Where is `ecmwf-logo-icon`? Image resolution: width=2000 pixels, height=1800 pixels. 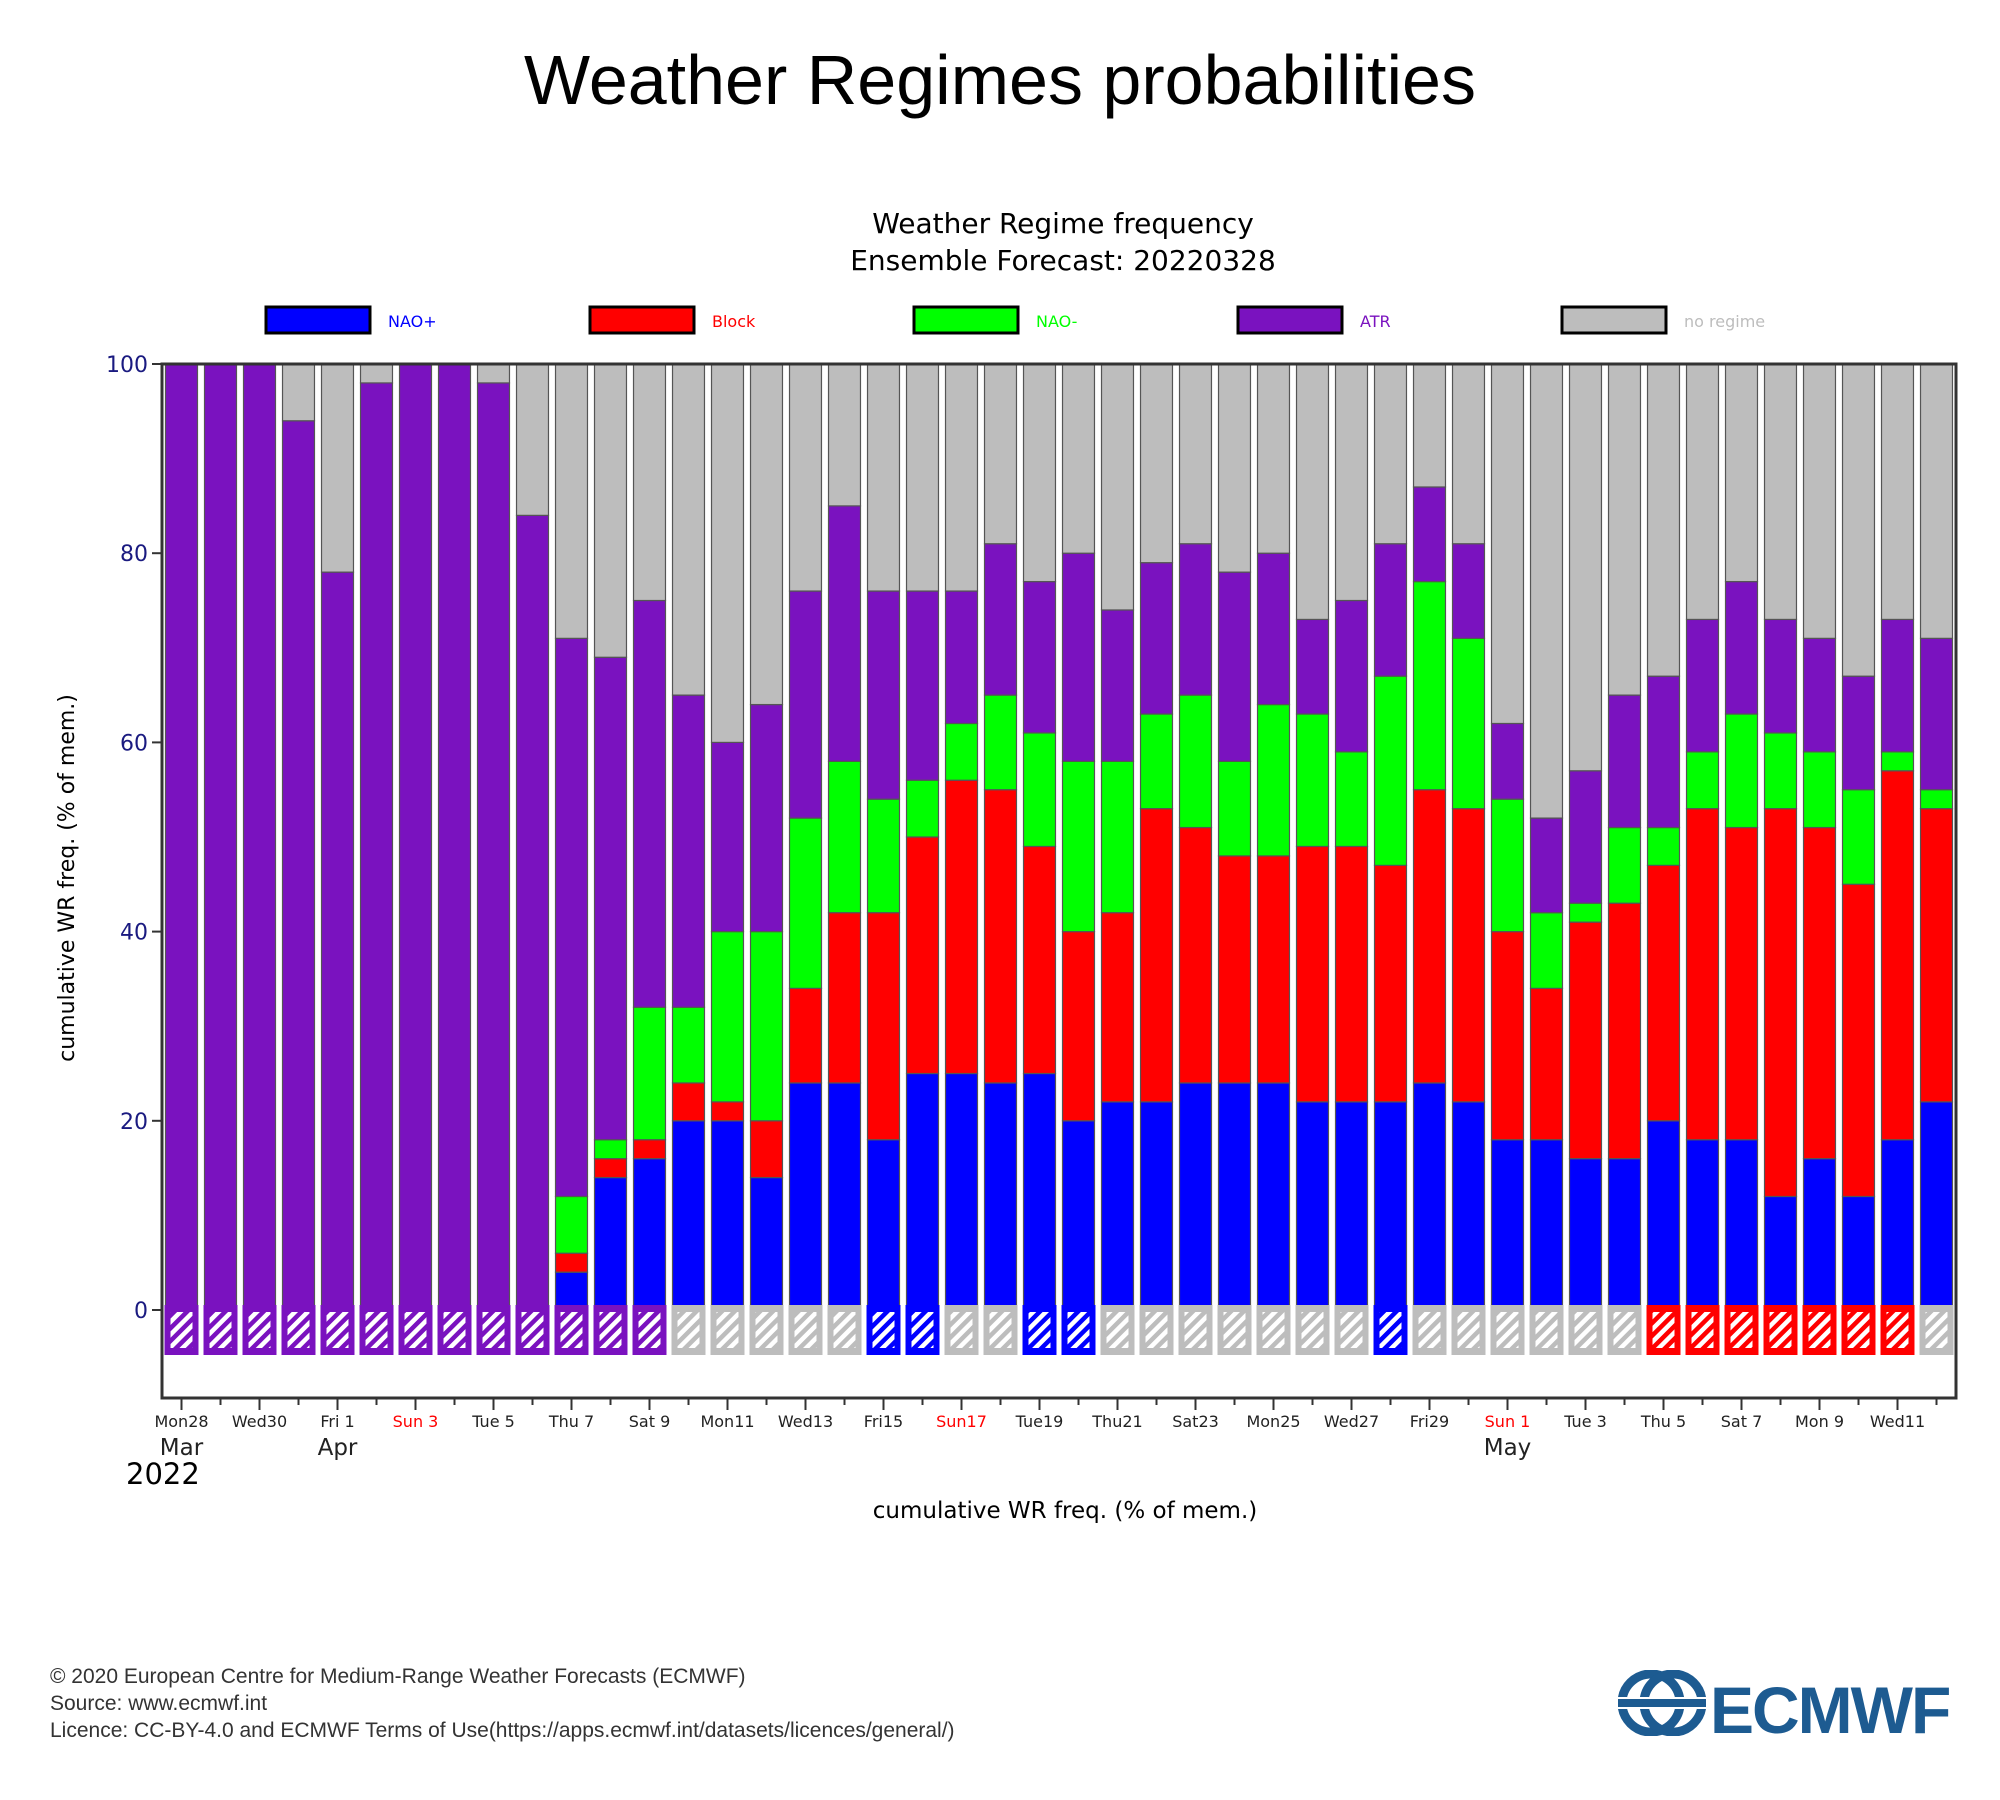
ecmwf-logo-icon is located at coordinates (1662, 1703).